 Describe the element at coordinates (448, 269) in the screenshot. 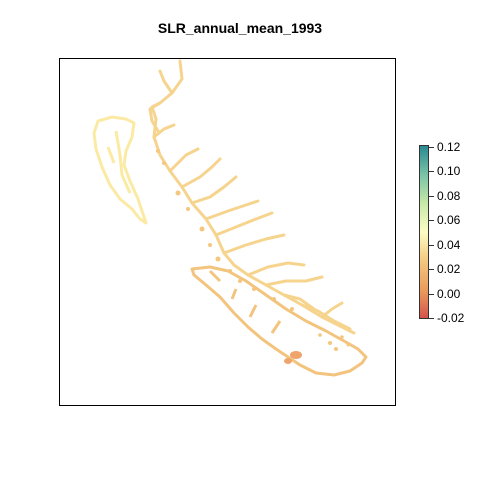

I see `scale-tick-label: 0.02` at that location.